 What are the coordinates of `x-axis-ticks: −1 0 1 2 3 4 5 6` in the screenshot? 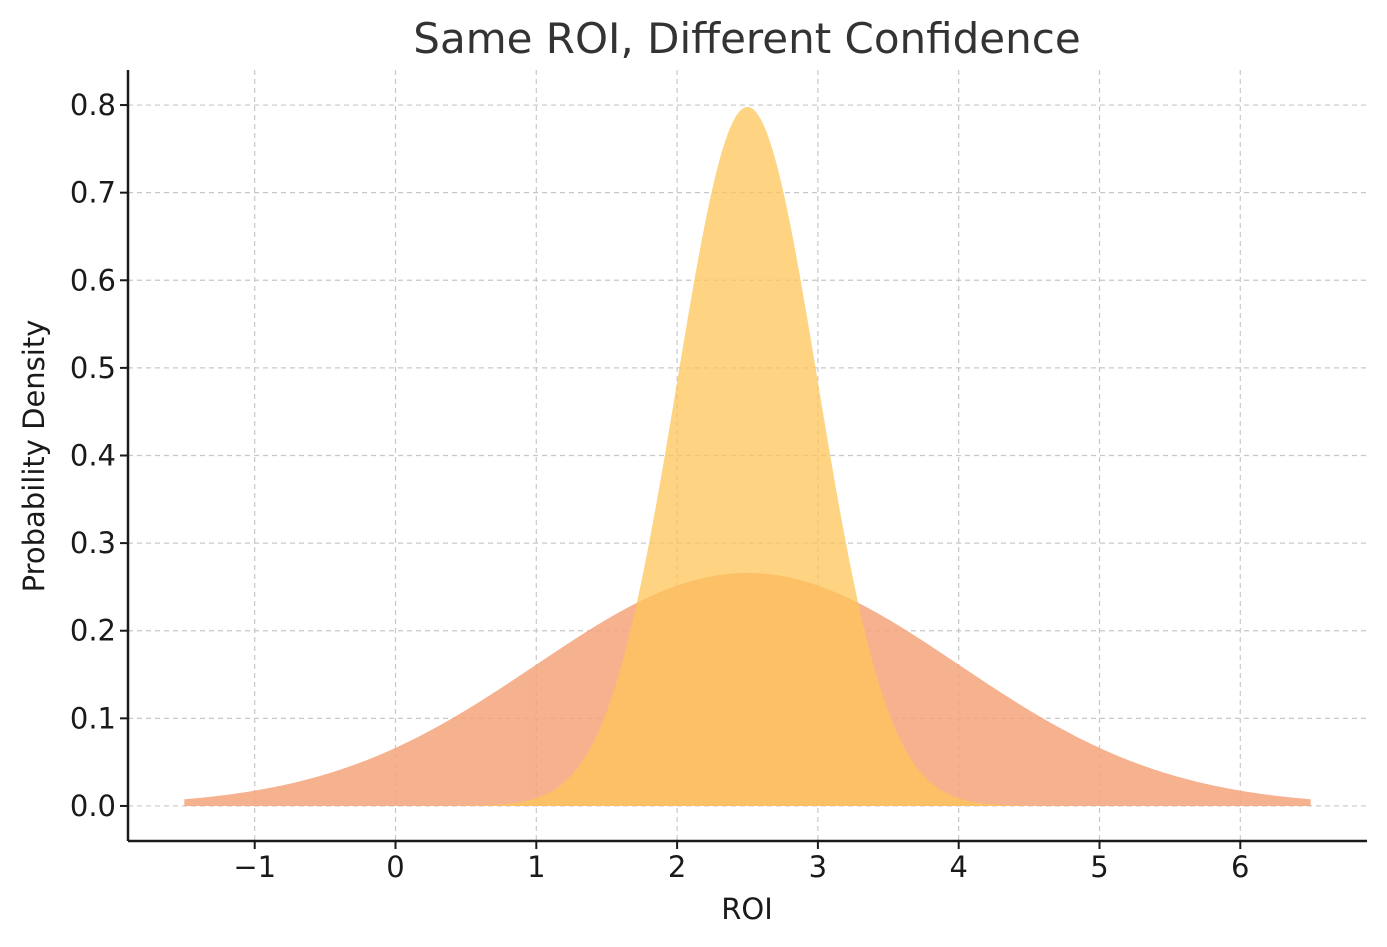 It's located at (741, 862).